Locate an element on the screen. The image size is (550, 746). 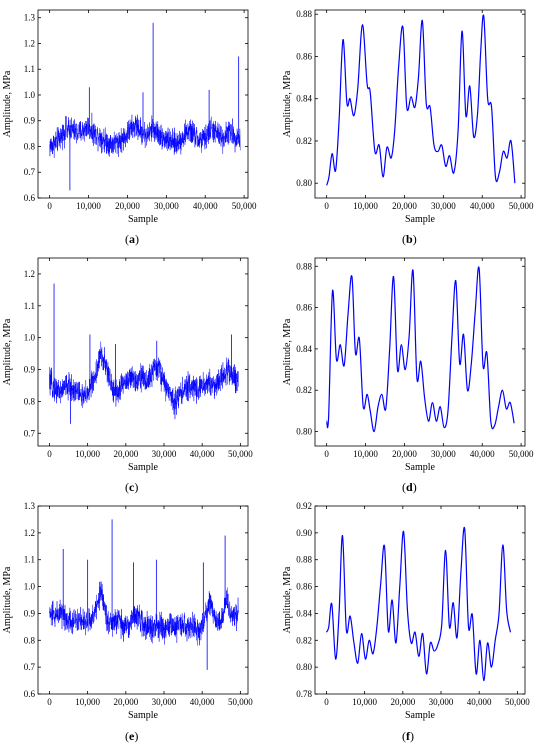
axes-frame-e is located at coordinates (143, 600).